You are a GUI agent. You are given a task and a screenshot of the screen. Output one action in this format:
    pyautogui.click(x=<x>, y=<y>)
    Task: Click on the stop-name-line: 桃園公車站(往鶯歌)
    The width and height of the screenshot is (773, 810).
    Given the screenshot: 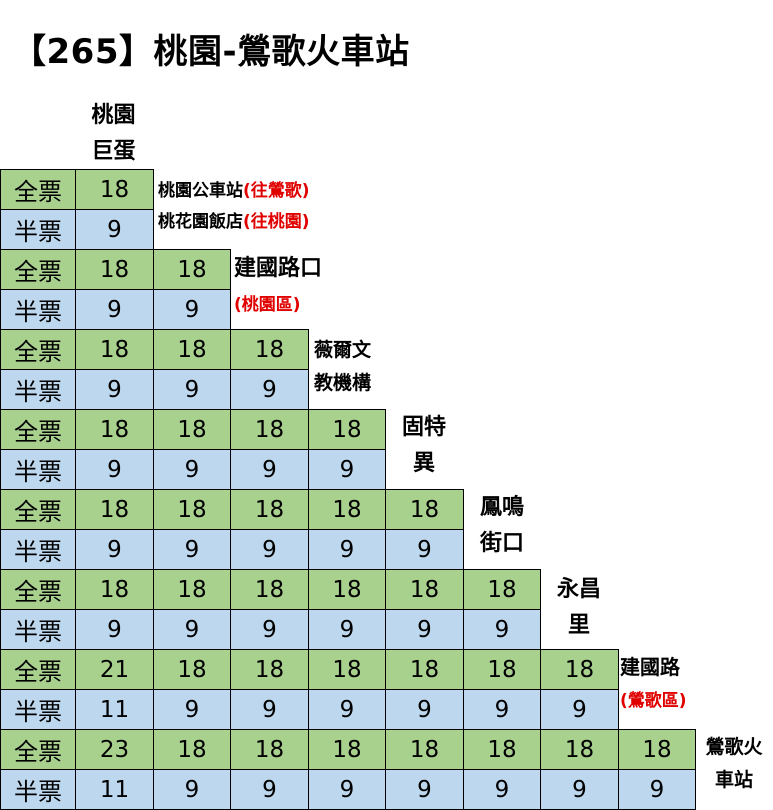 What is the action you would take?
    pyautogui.click(x=234, y=191)
    